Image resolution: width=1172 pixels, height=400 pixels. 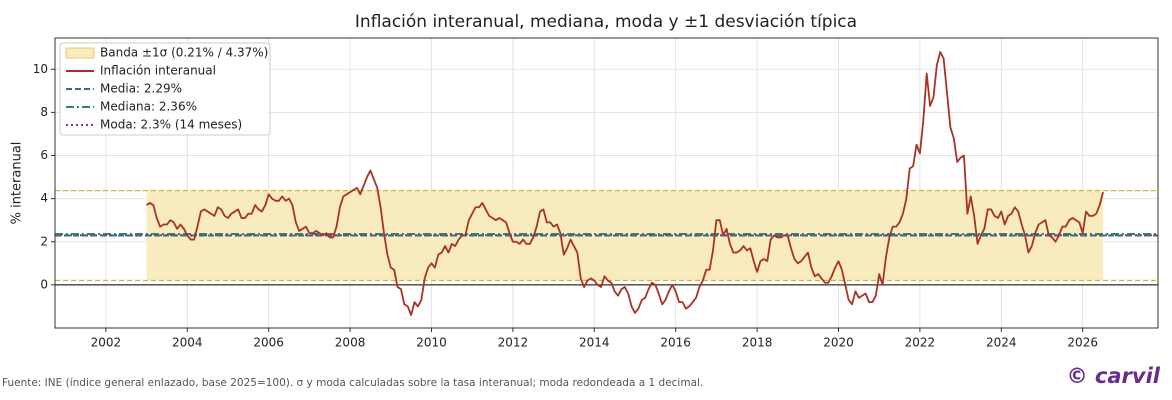 I want to click on legend-box, so click(x=165, y=89).